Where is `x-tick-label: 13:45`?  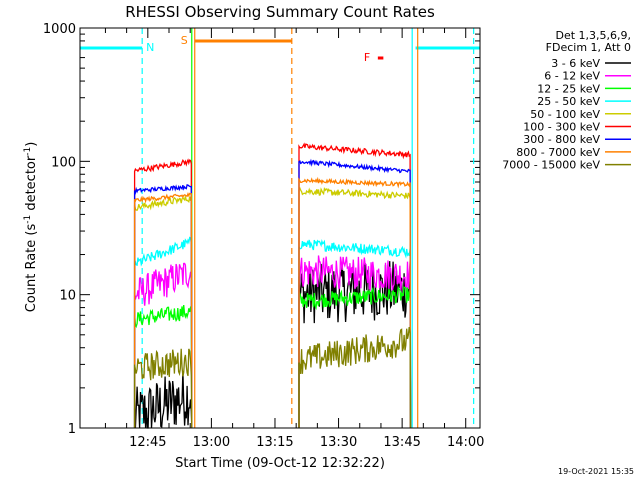 x-tick-label: 13:45 is located at coordinates (401, 442).